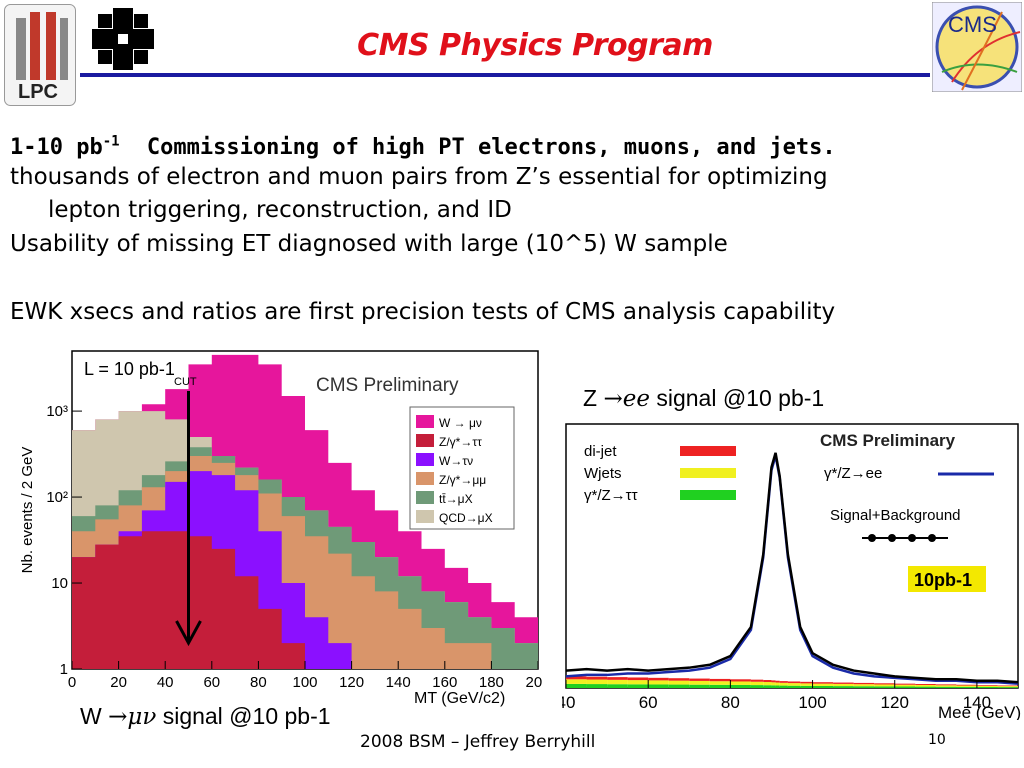 The image size is (1024, 768). Describe the element at coordinates (603, 473) in the screenshot. I see `right-legend-label: Wjets` at that location.